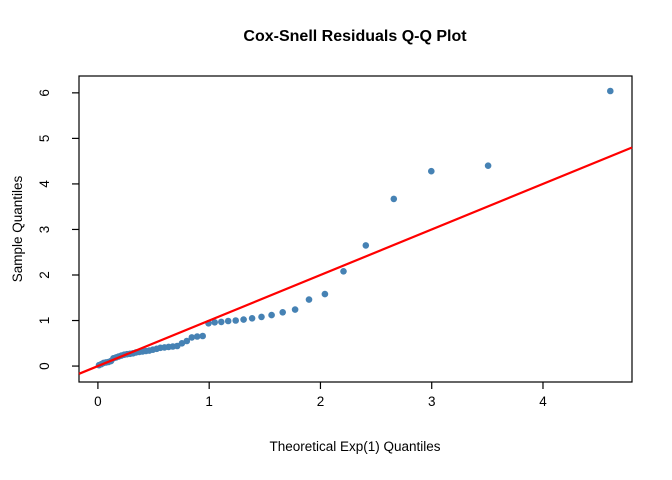 Image resolution: width=672 pixels, height=480 pixels. Describe the element at coordinates (354, 446) in the screenshot. I see `x-axis-label: Theoretical Exp(1) Quantiles` at that location.